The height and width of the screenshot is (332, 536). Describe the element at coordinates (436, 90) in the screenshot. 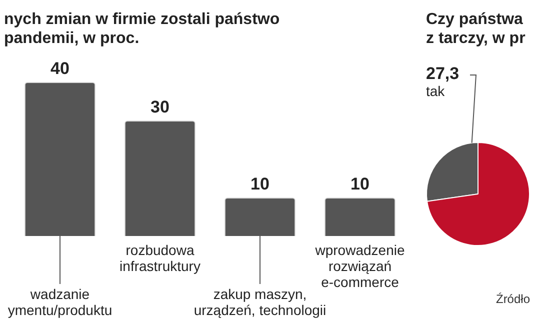

I see `slice-label: tak` at that location.